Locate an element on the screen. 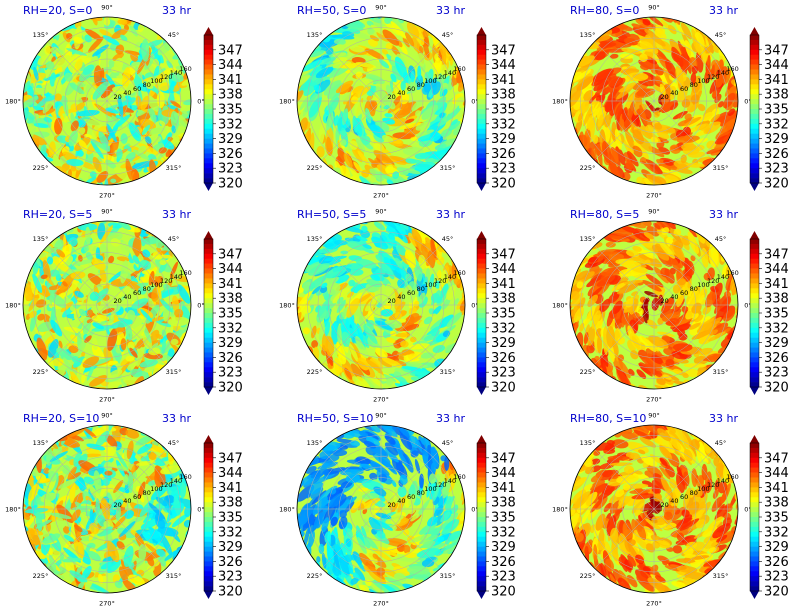  colorbar-extend-min is located at coordinates (481, 187).